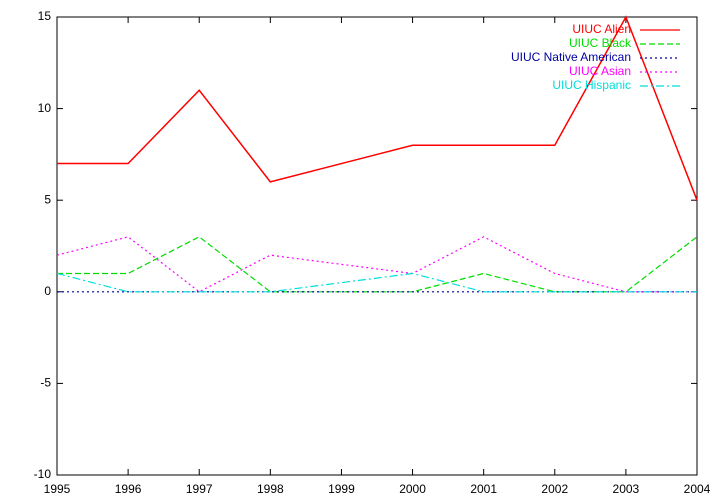 This screenshot has width=720, height=504. I want to click on x-tick-label: 2000, so click(412, 489).